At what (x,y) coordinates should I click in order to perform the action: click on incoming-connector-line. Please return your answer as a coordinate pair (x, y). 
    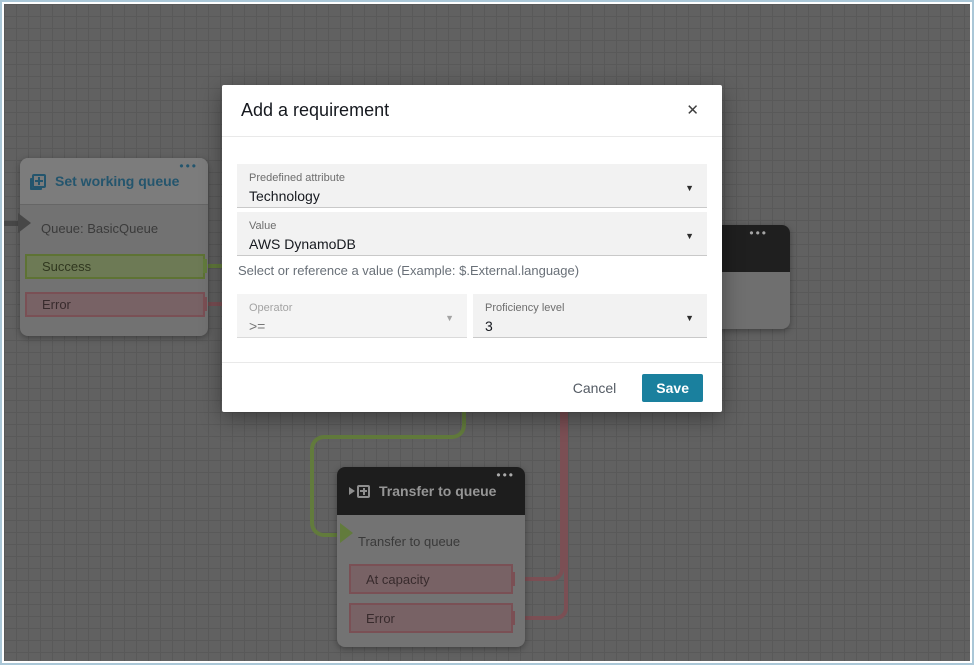
    Looking at the image, I should click on (12, 223).